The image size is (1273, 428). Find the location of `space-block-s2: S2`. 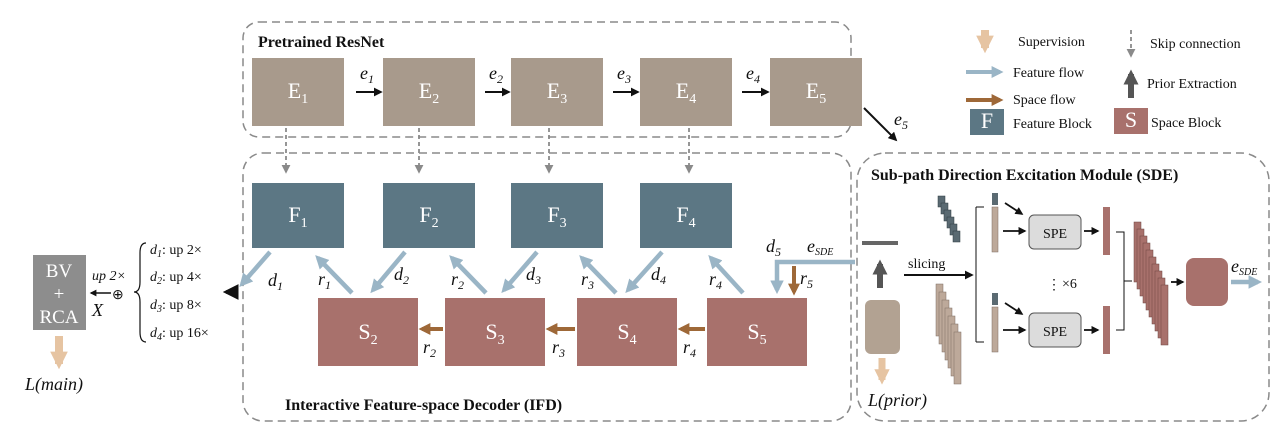

space-block-s2: S2 is located at coordinates (368, 332).